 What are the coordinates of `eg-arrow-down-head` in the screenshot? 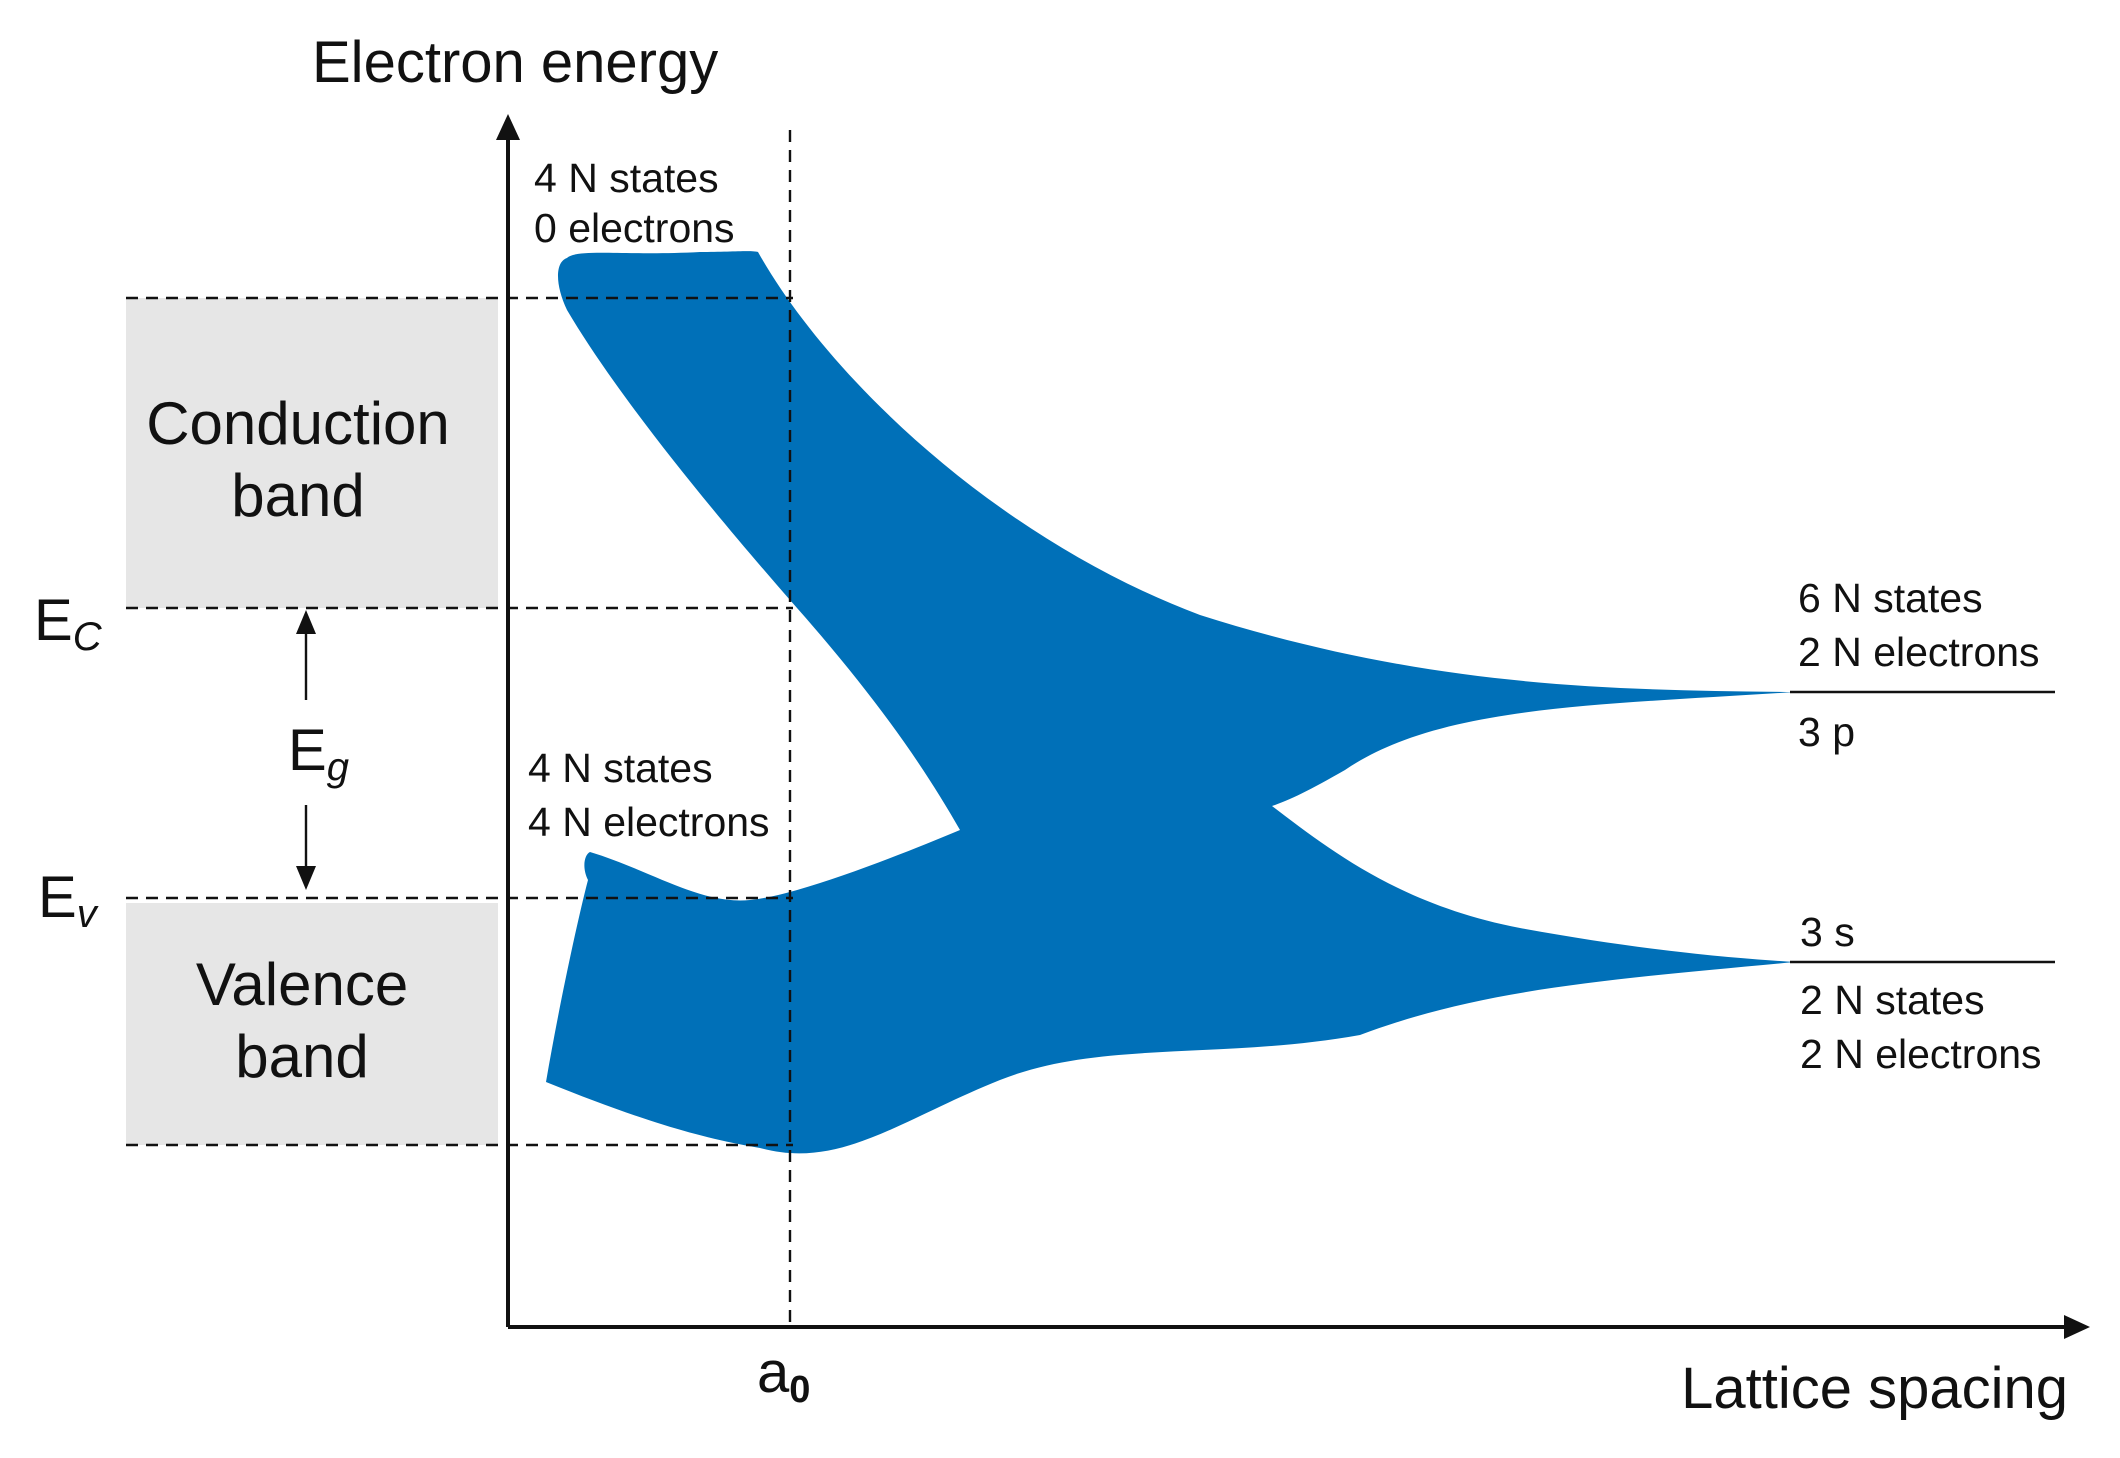 It's located at (306, 878).